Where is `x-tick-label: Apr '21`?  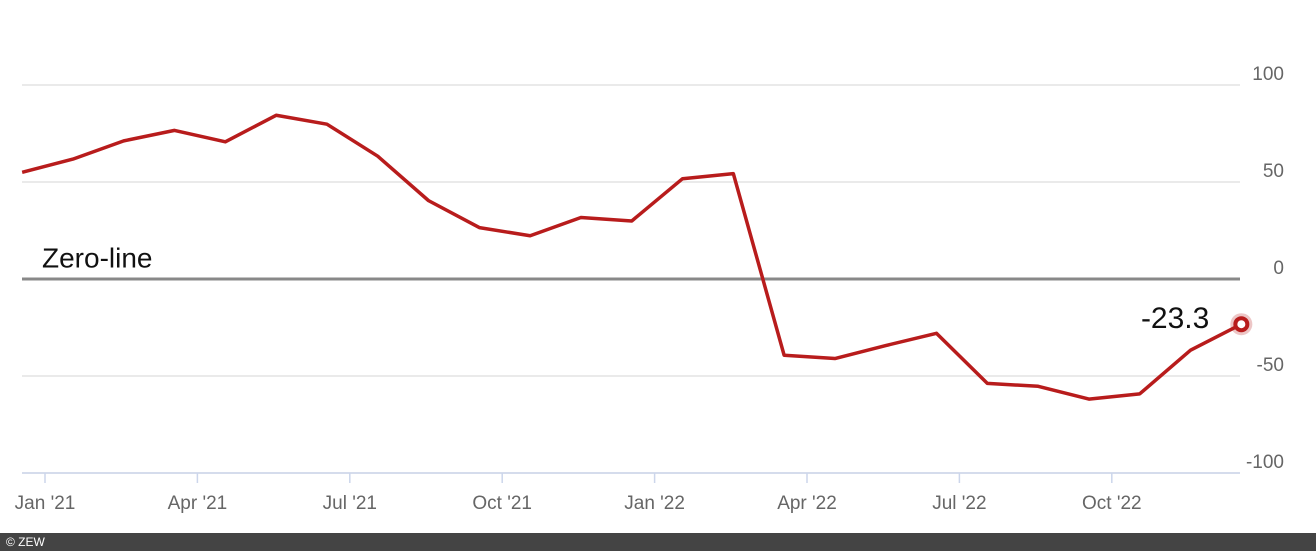
x-tick-label: Apr '21 is located at coordinates (198, 503).